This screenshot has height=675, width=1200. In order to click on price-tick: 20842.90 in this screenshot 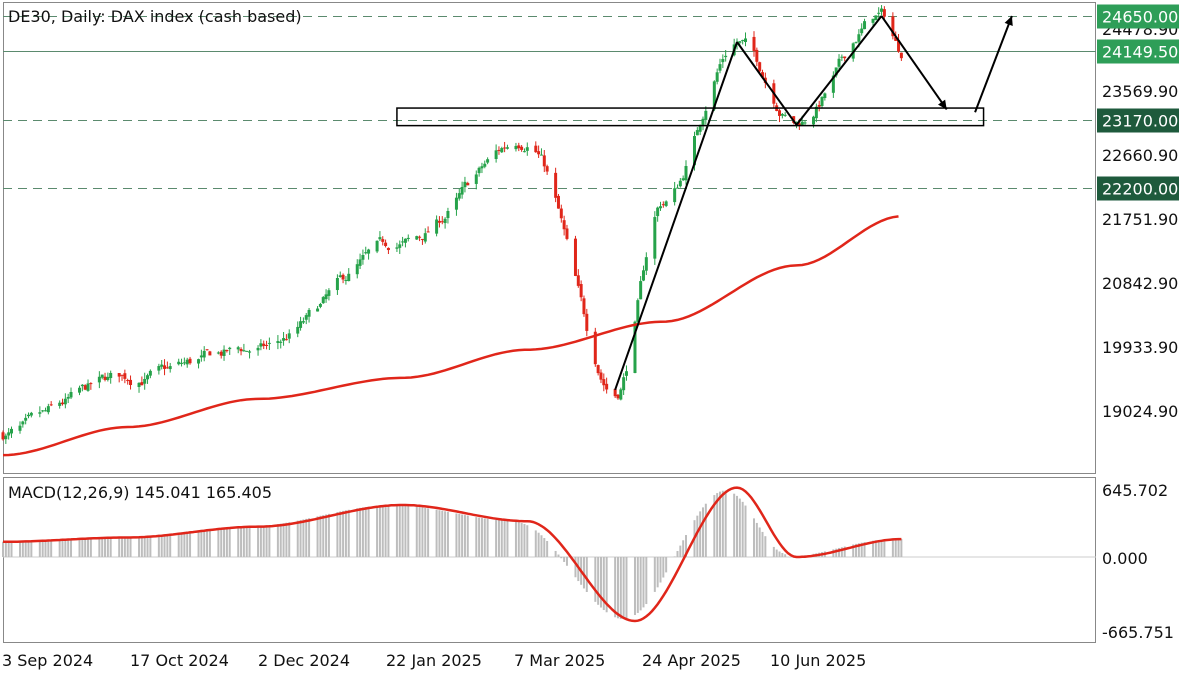, I will do `click(1140, 283)`.